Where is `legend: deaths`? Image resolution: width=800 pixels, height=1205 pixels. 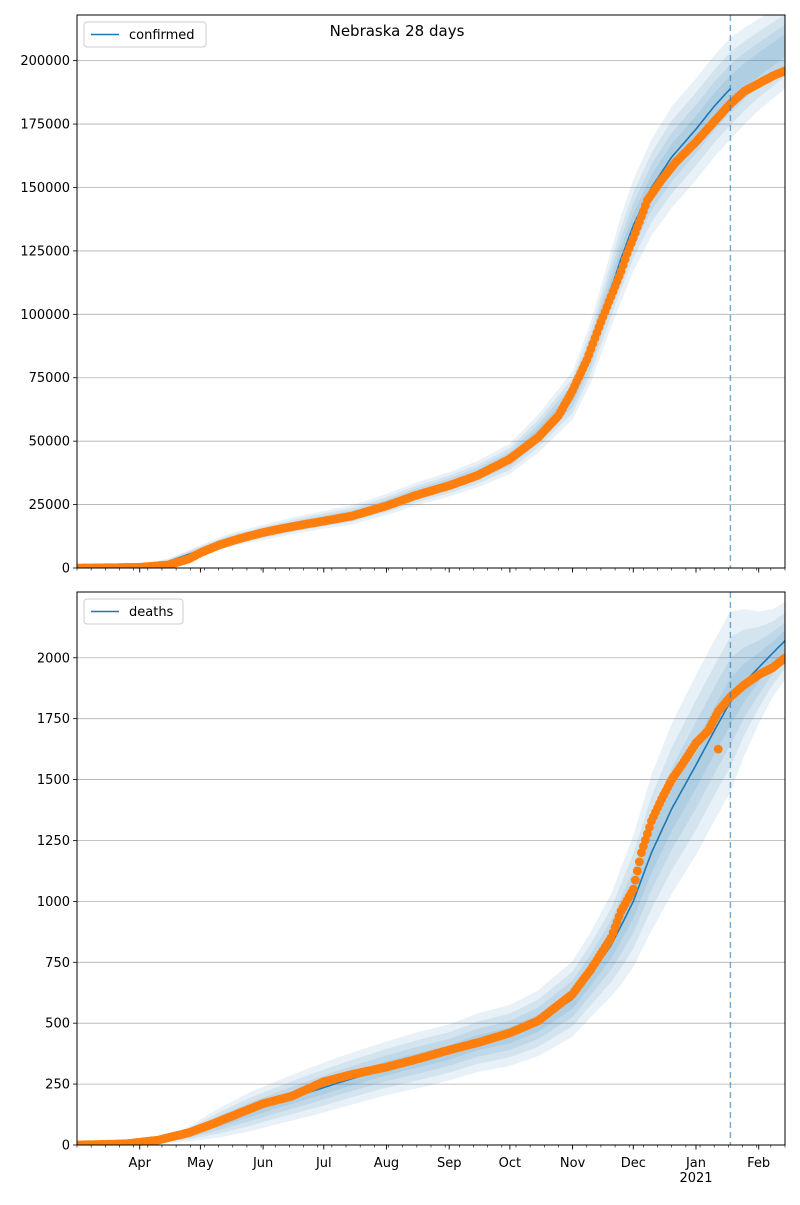 legend: deaths is located at coordinates (133, 611).